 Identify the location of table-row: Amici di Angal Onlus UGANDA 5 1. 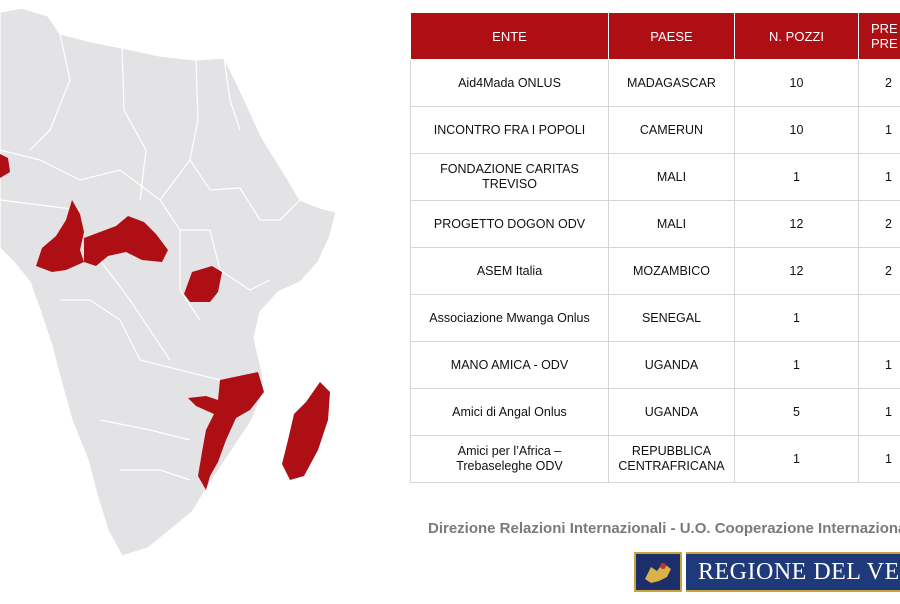
(655, 412).